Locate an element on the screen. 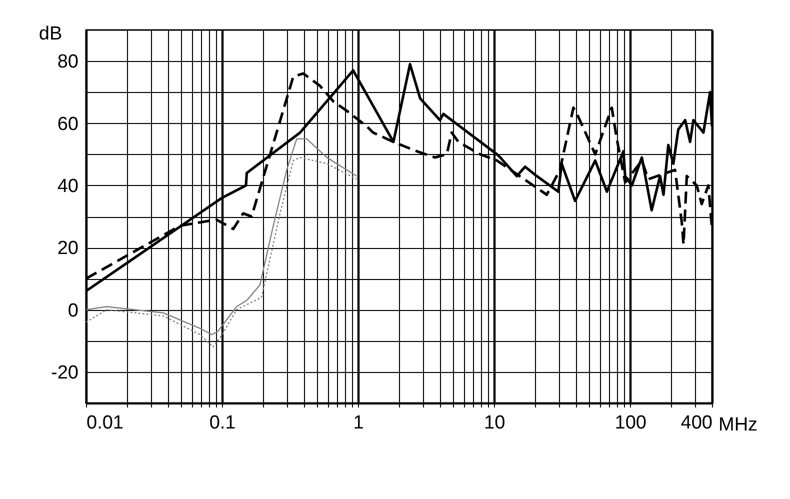 The image size is (790, 499). x-tick-label: 0.1 is located at coordinates (222, 423).